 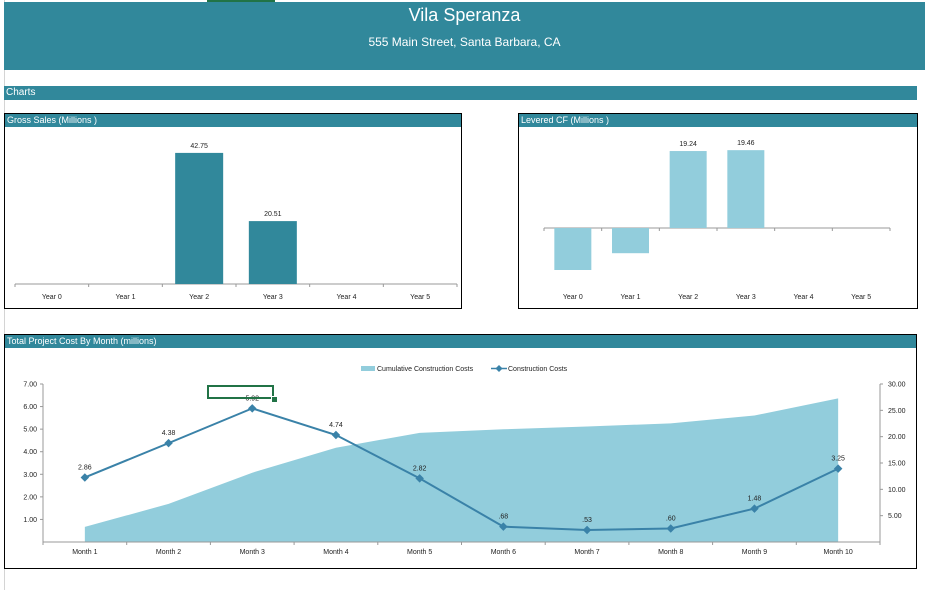 What do you see at coordinates (273, 214) in the screenshot?
I see `data-label: 20.51` at bounding box center [273, 214].